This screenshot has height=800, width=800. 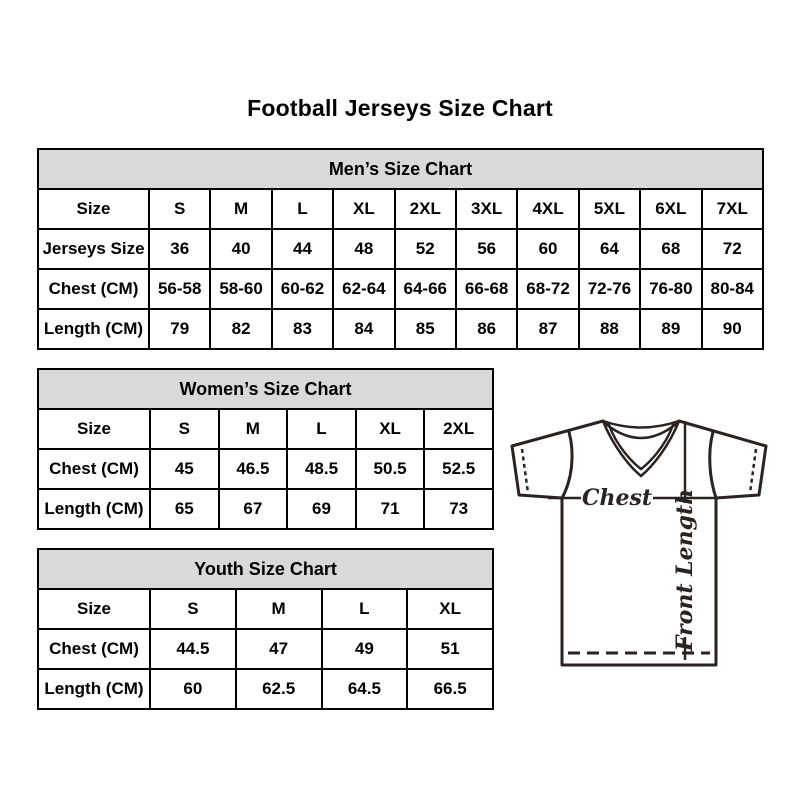 What do you see at coordinates (302, 249) in the screenshot?
I see `table-cell: 44` at bounding box center [302, 249].